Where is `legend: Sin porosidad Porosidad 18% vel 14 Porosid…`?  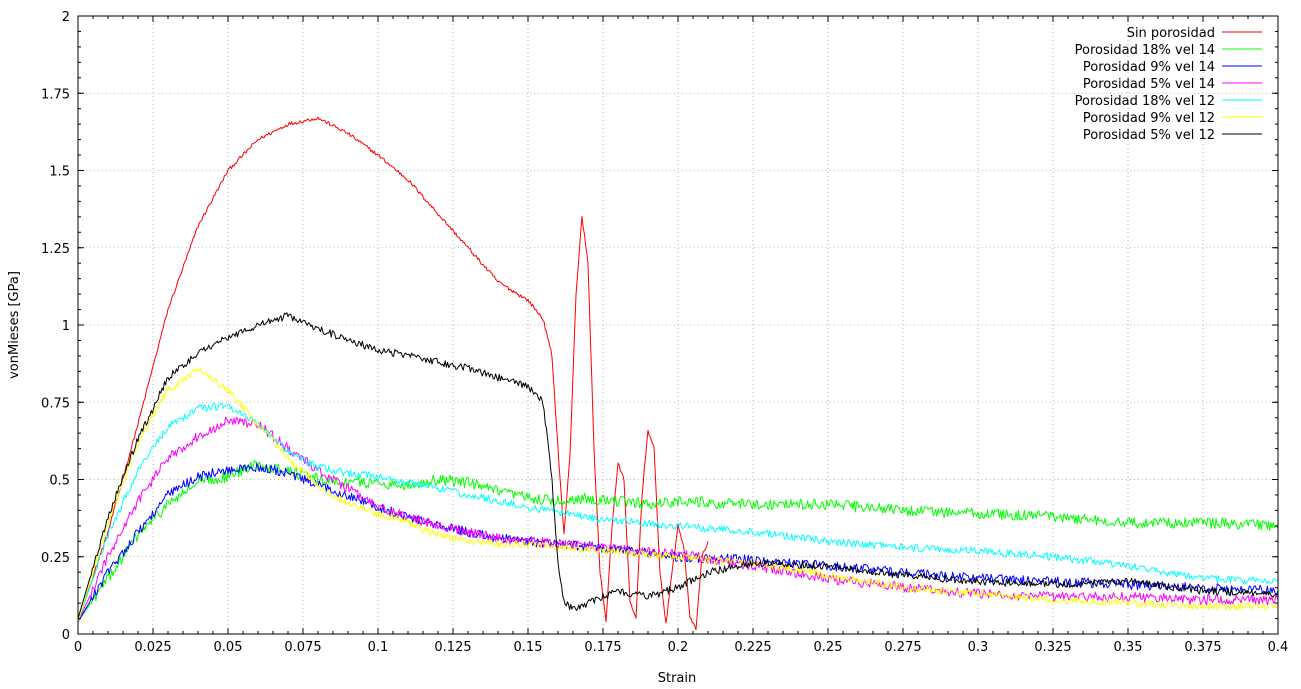 legend: Sin porosidad Porosidad 18% vel 14 Porosid… is located at coordinates (1168, 84).